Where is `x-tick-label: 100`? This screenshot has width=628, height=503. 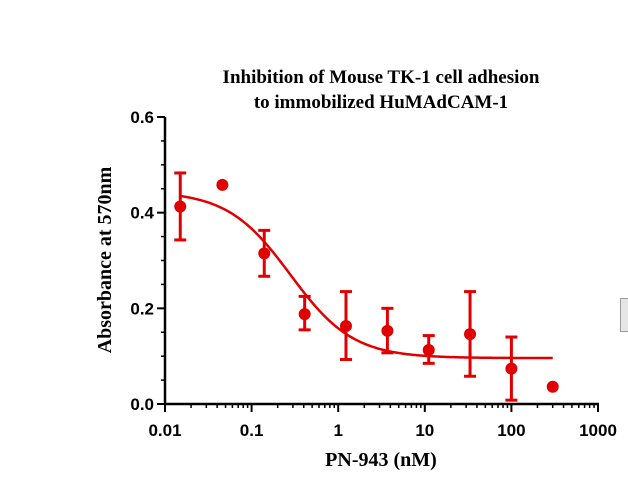
x-tick-label: 100 is located at coordinates (511, 430).